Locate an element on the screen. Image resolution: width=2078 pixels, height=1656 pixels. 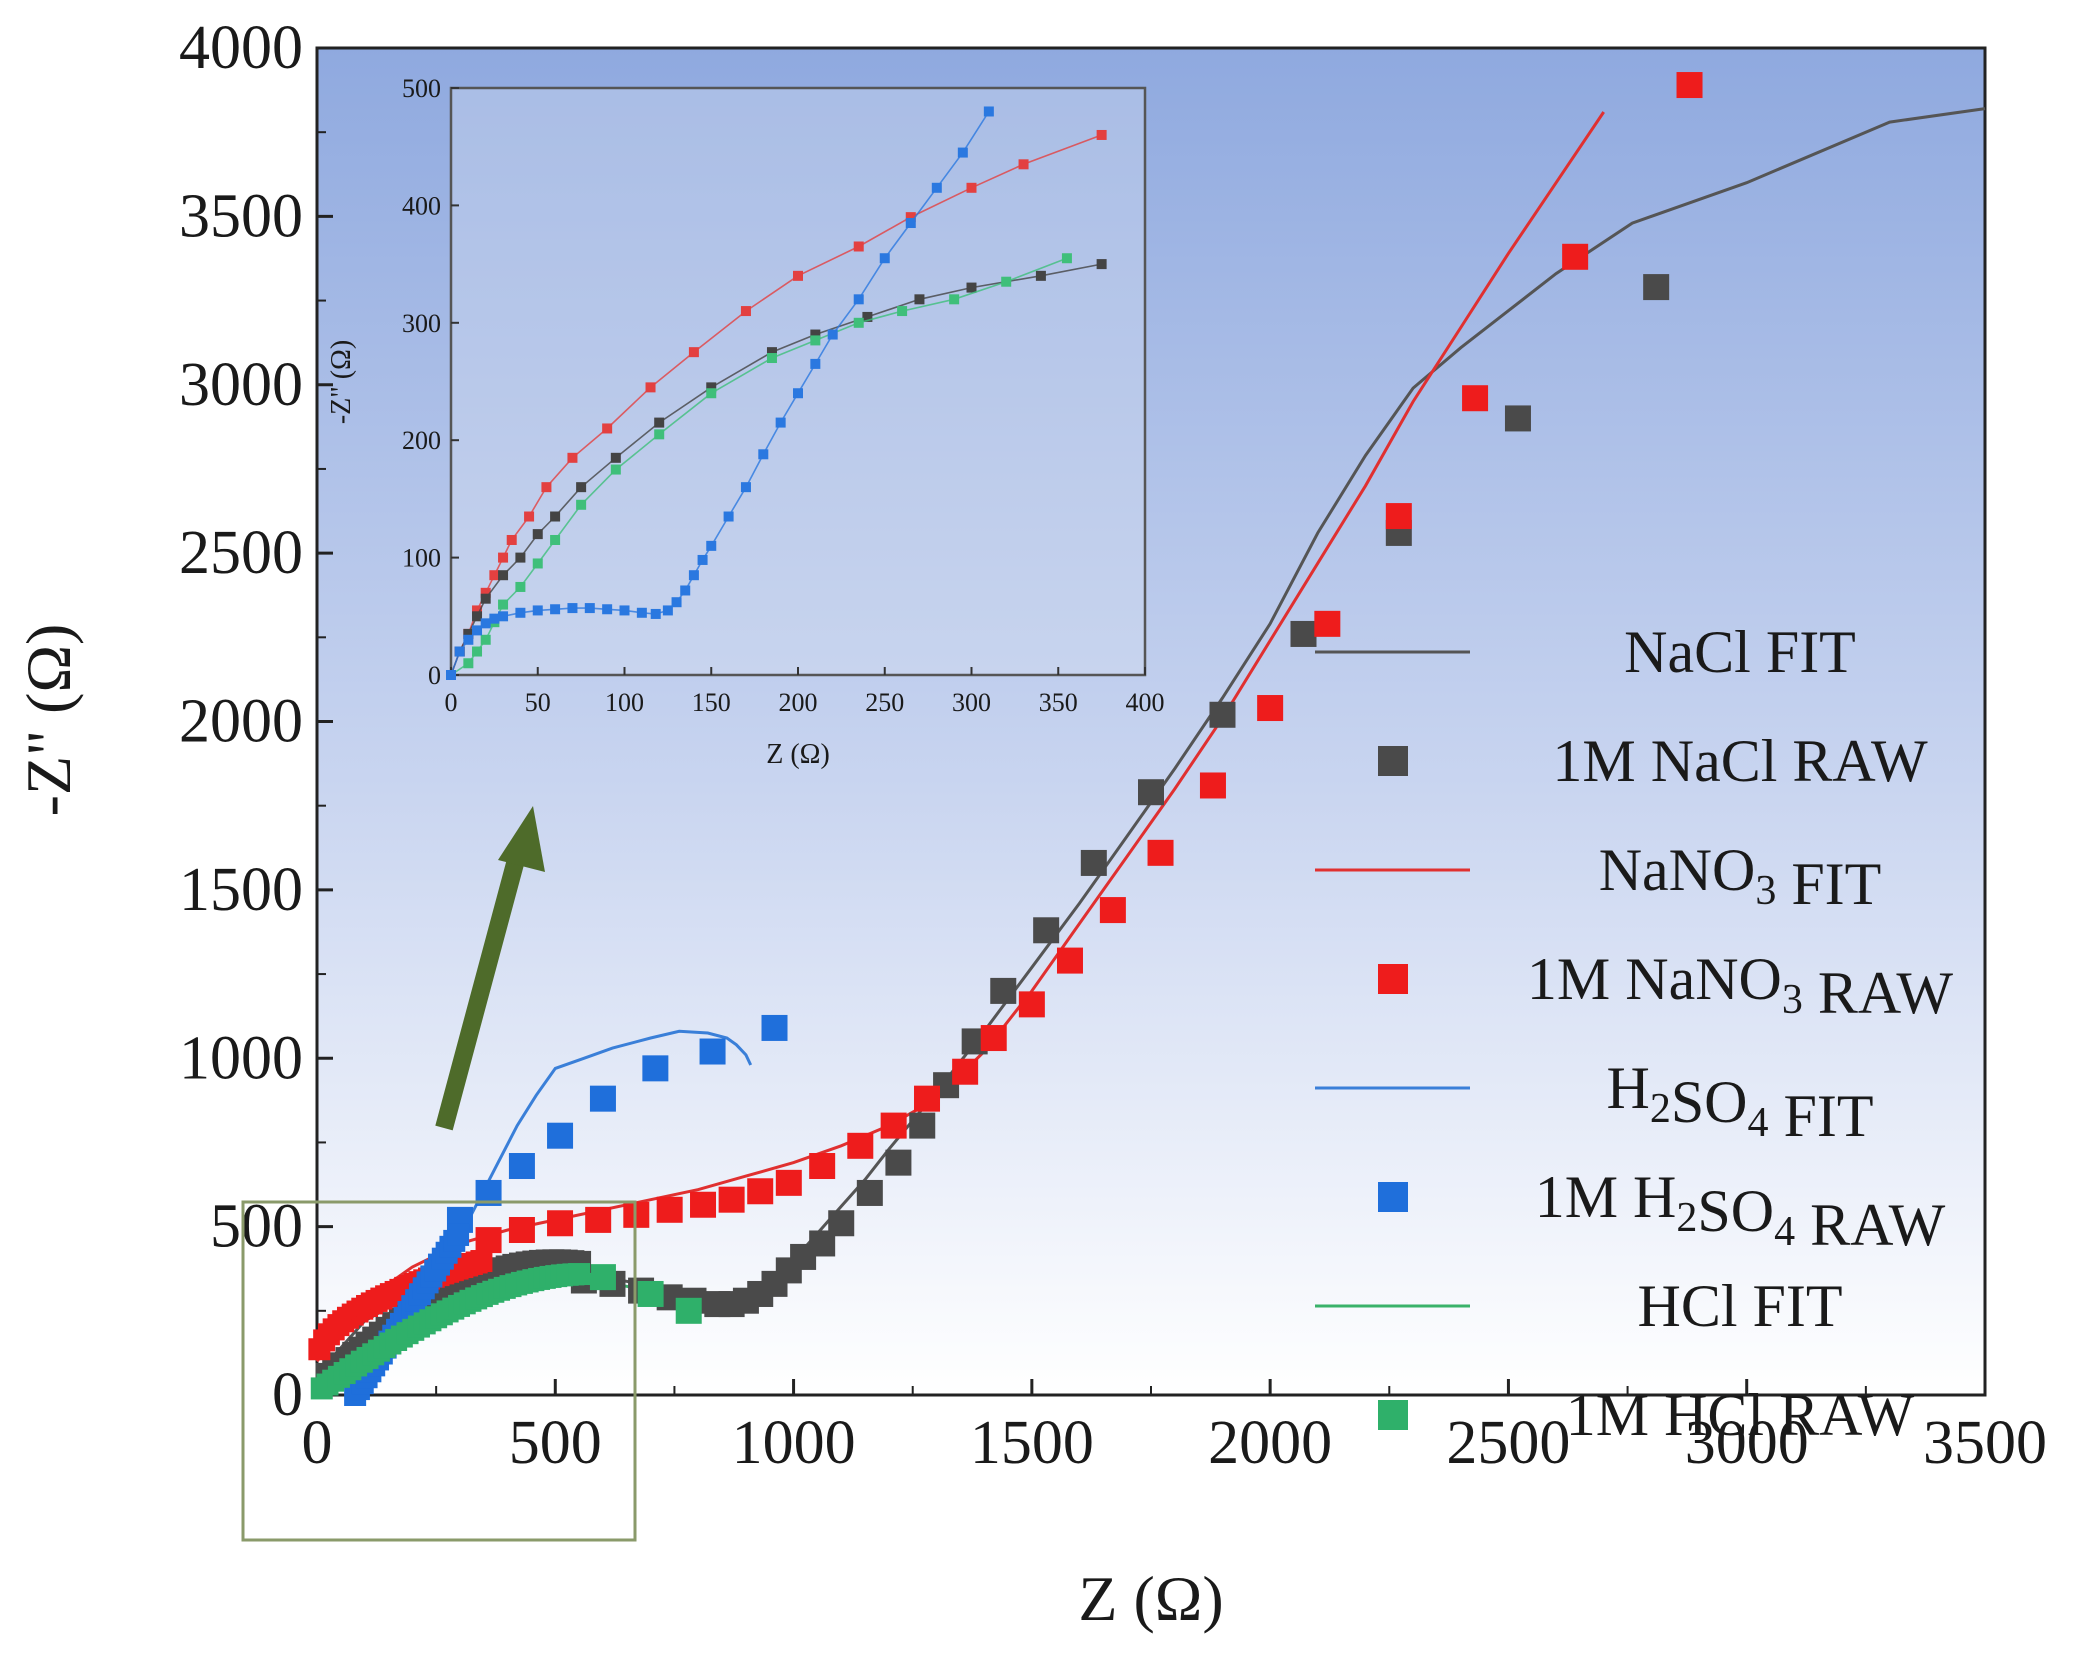
legend-item: NaNO3 FIT is located at coordinates (1598, 877).